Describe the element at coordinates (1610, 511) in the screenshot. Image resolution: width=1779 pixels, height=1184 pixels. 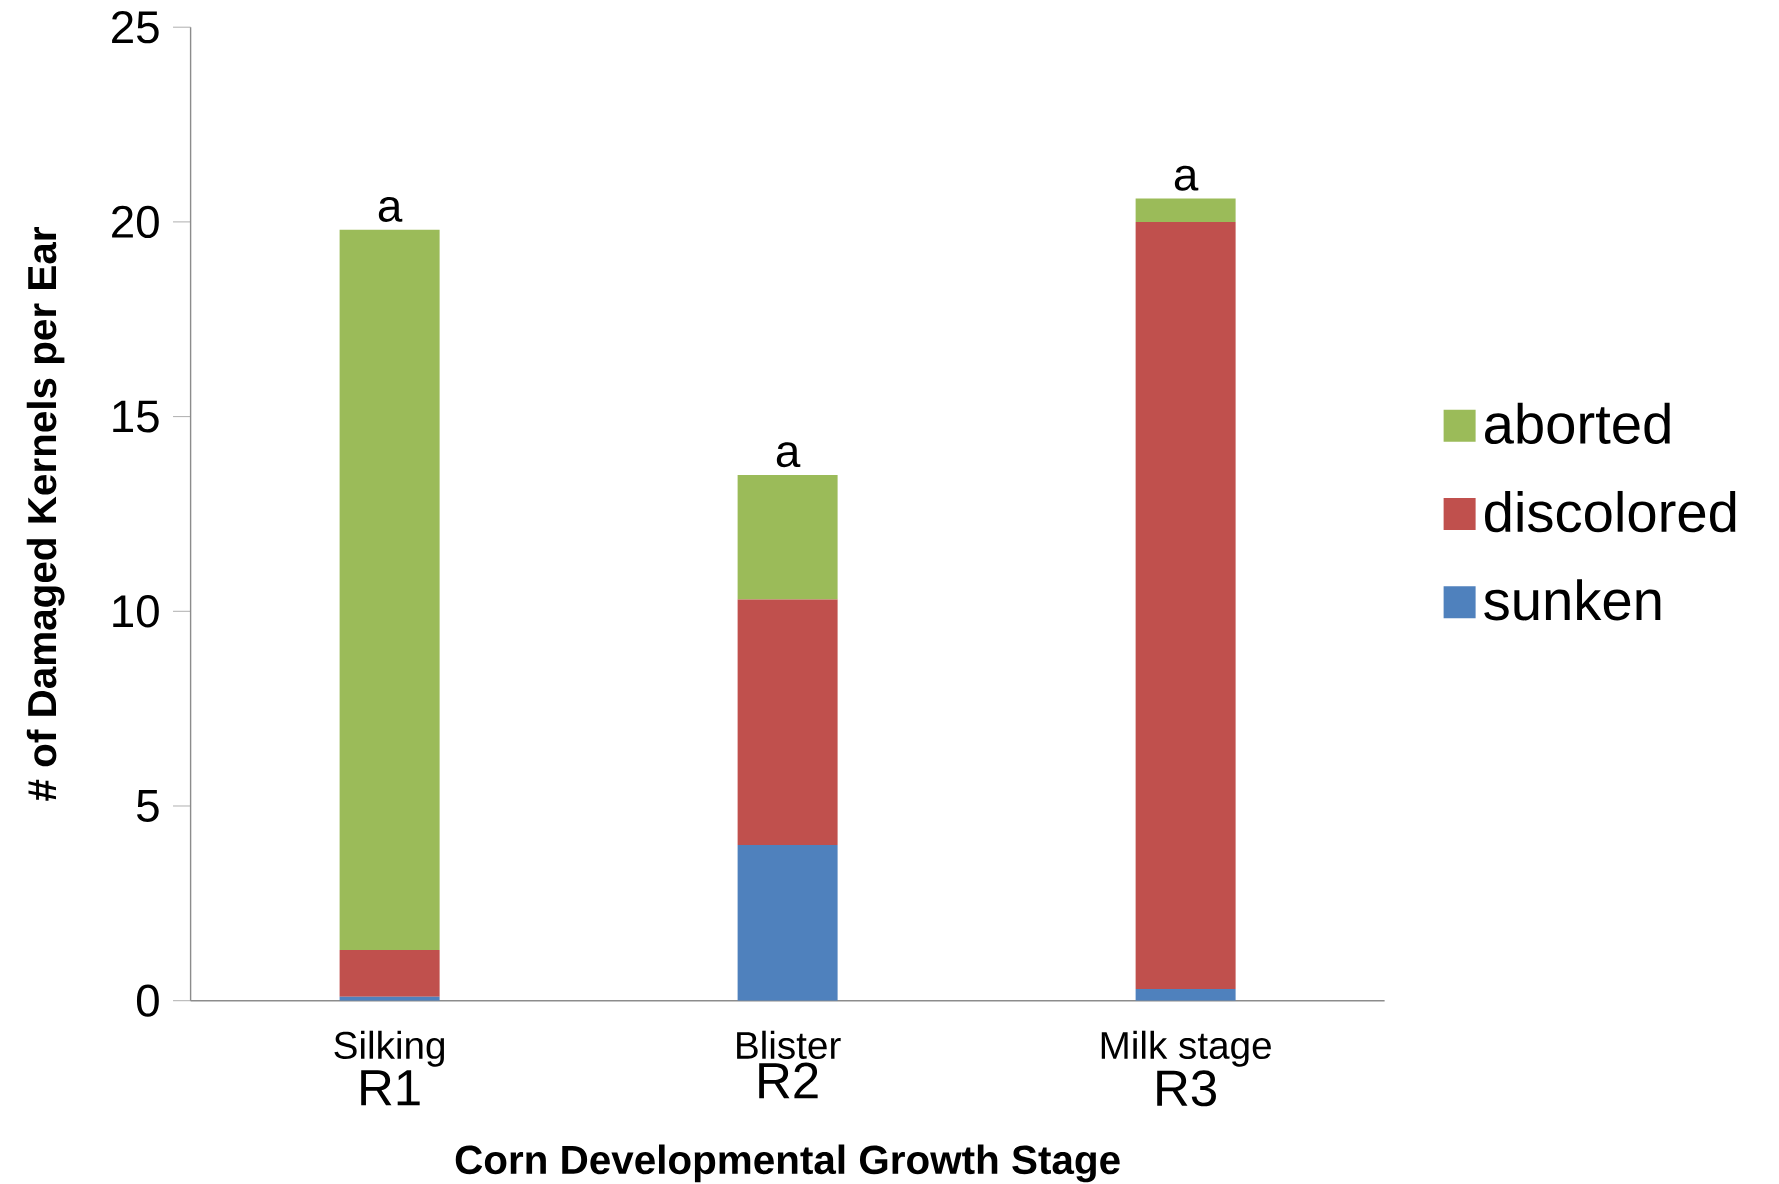
I see `legend-label: discolored` at that location.